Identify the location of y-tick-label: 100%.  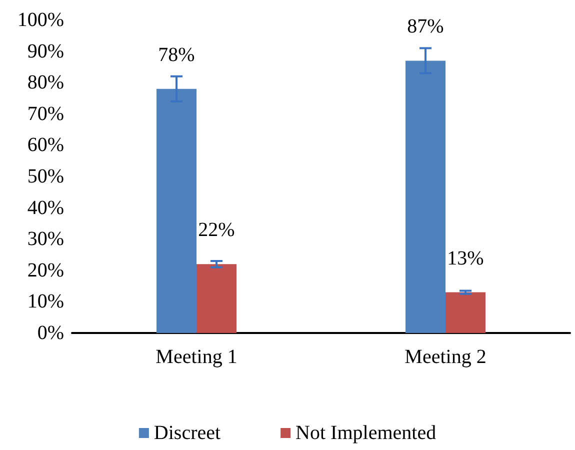
(40, 20).